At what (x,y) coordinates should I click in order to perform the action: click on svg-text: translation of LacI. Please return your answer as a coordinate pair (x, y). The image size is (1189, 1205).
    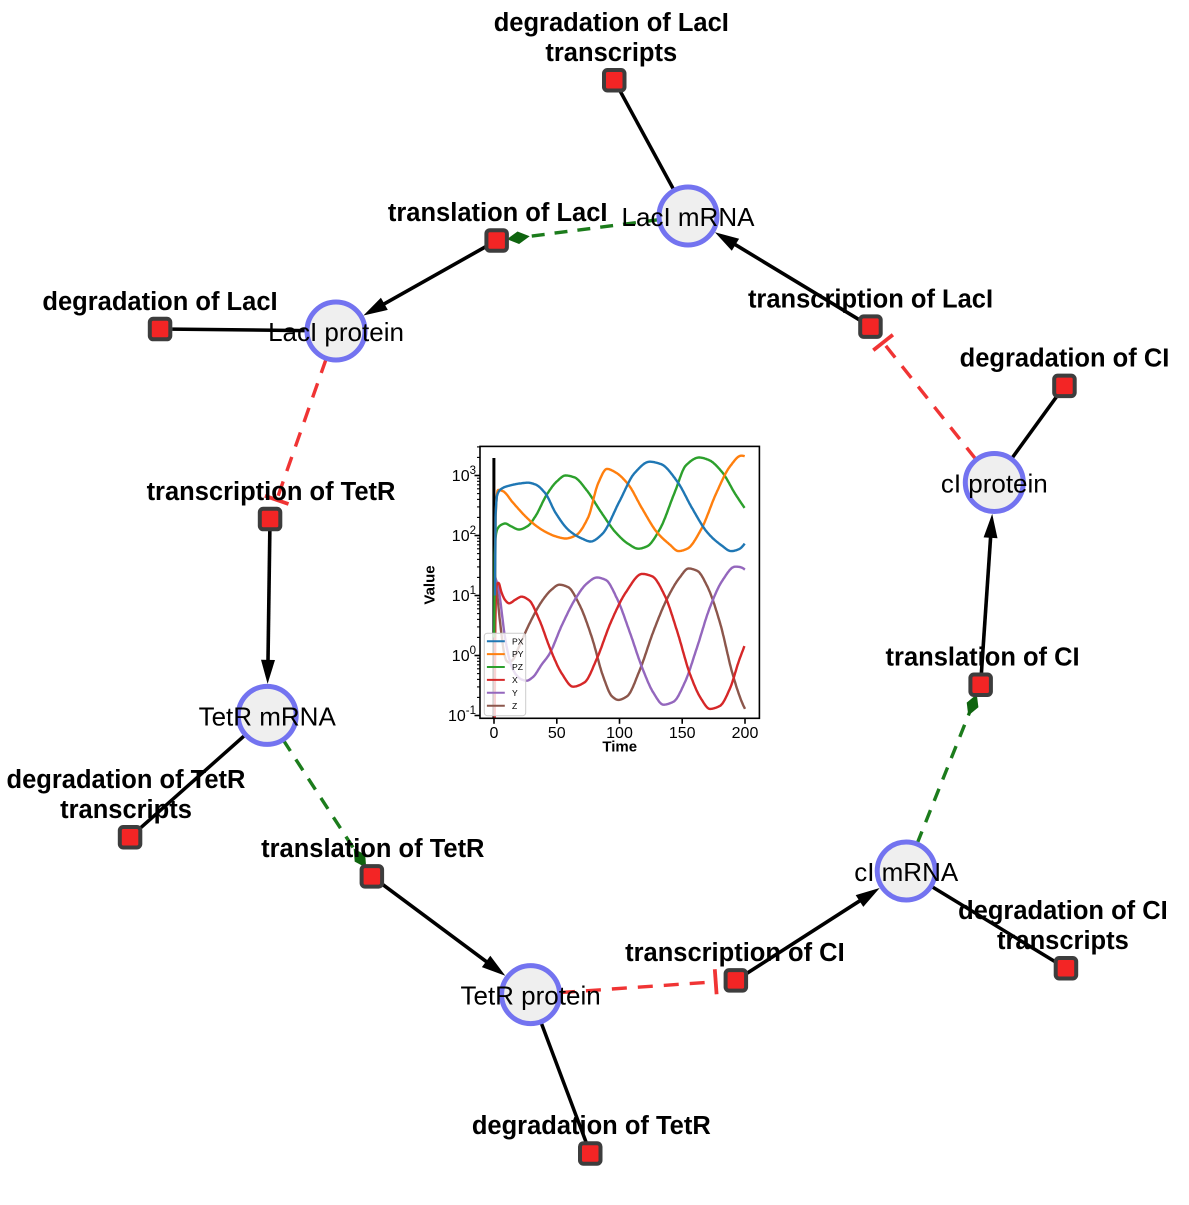
    Looking at the image, I should click on (498, 213).